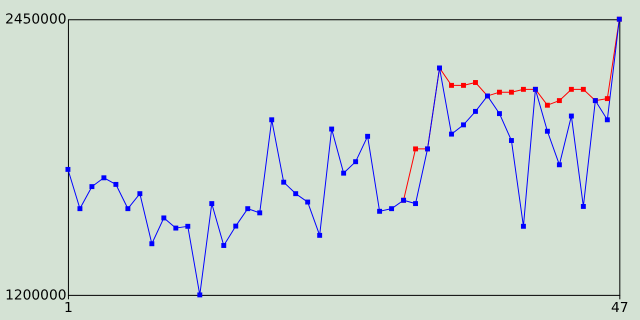 The height and width of the screenshot is (320, 640). What do you see at coordinates (35, 295) in the screenshot?
I see `y-tick-label: 1200000` at bounding box center [35, 295].